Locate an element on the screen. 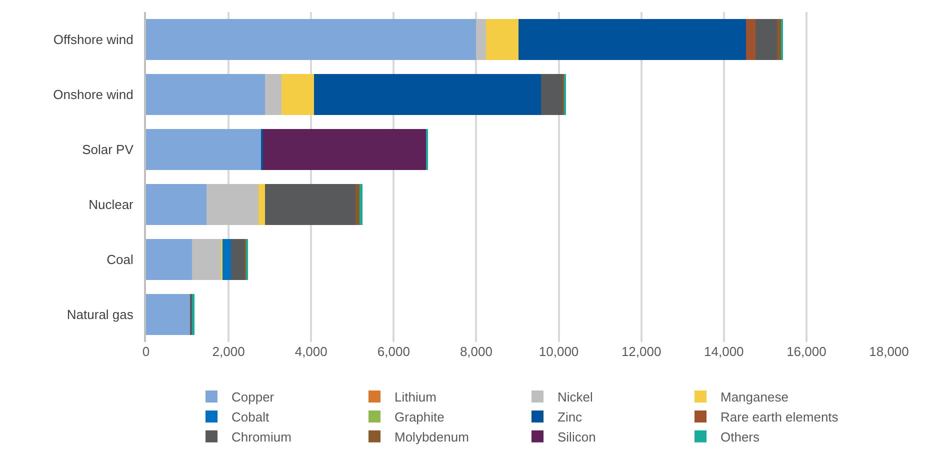  y-tick-label: Offshore wind is located at coordinates (93, 40).